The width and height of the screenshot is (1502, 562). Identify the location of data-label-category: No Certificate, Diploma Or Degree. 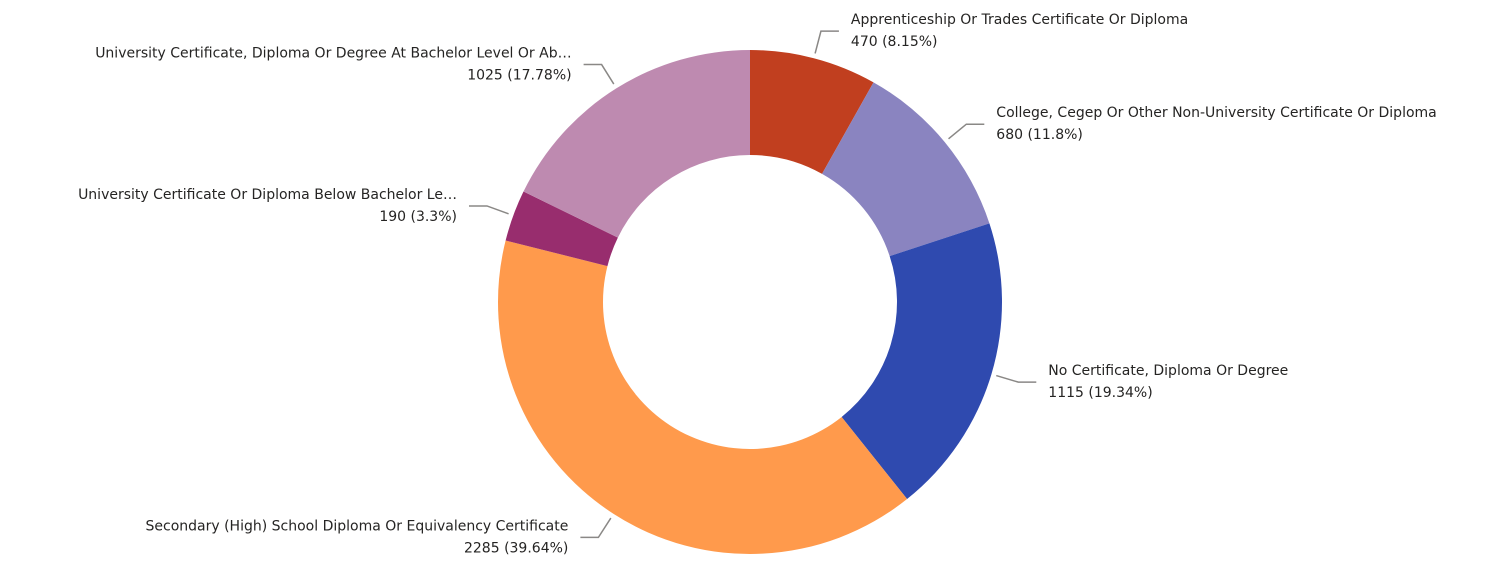
(1168, 371).